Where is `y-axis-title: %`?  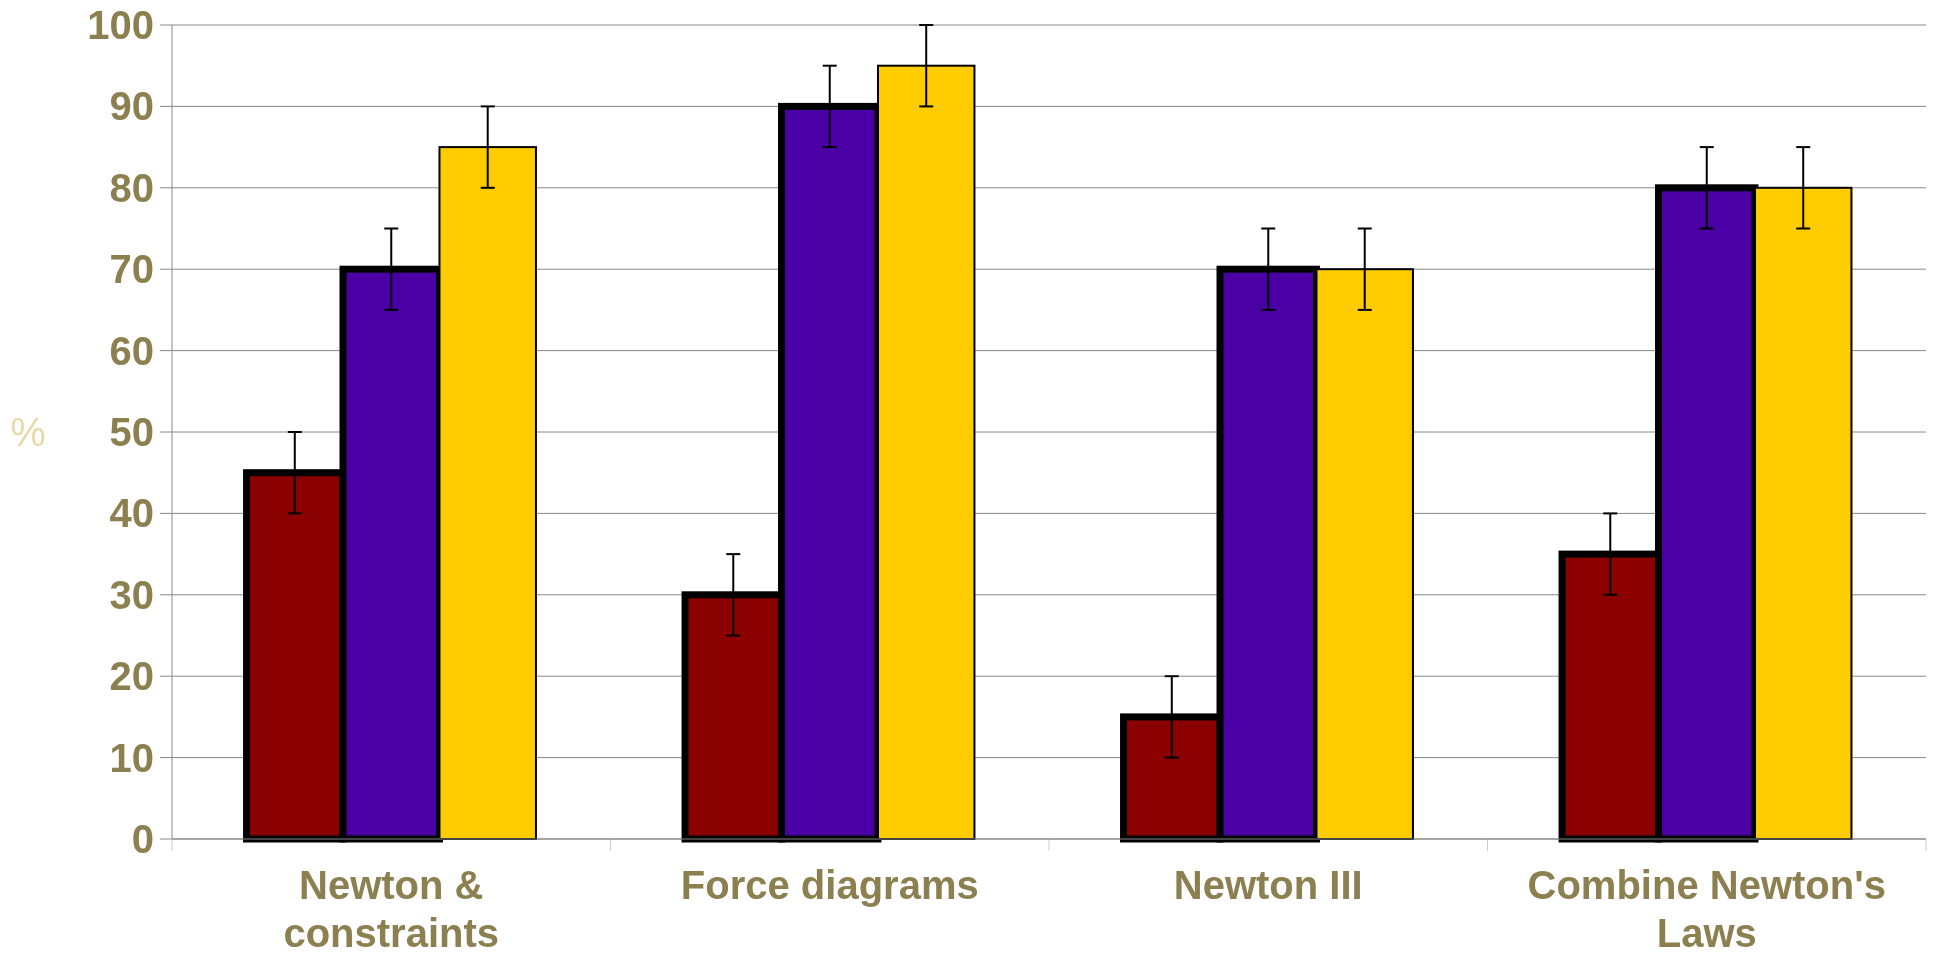
y-axis-title: % is located at coordinates (28, 432).